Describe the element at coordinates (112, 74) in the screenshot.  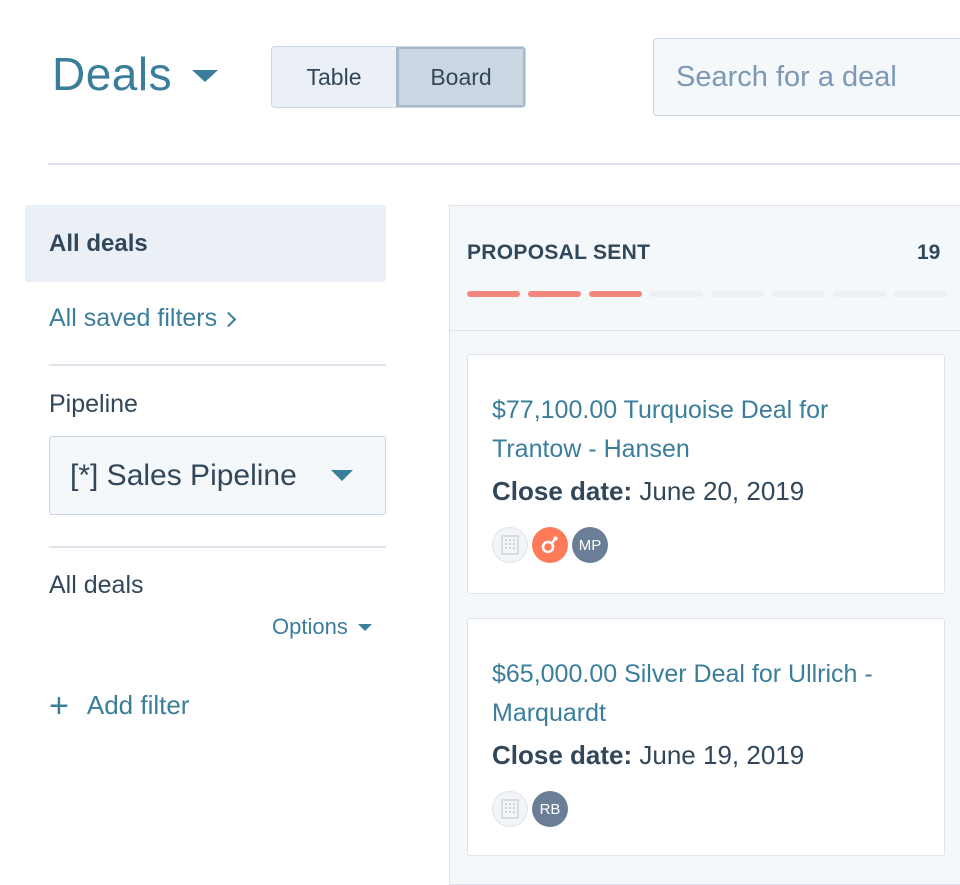
I see `page-title: Deals` at that location.